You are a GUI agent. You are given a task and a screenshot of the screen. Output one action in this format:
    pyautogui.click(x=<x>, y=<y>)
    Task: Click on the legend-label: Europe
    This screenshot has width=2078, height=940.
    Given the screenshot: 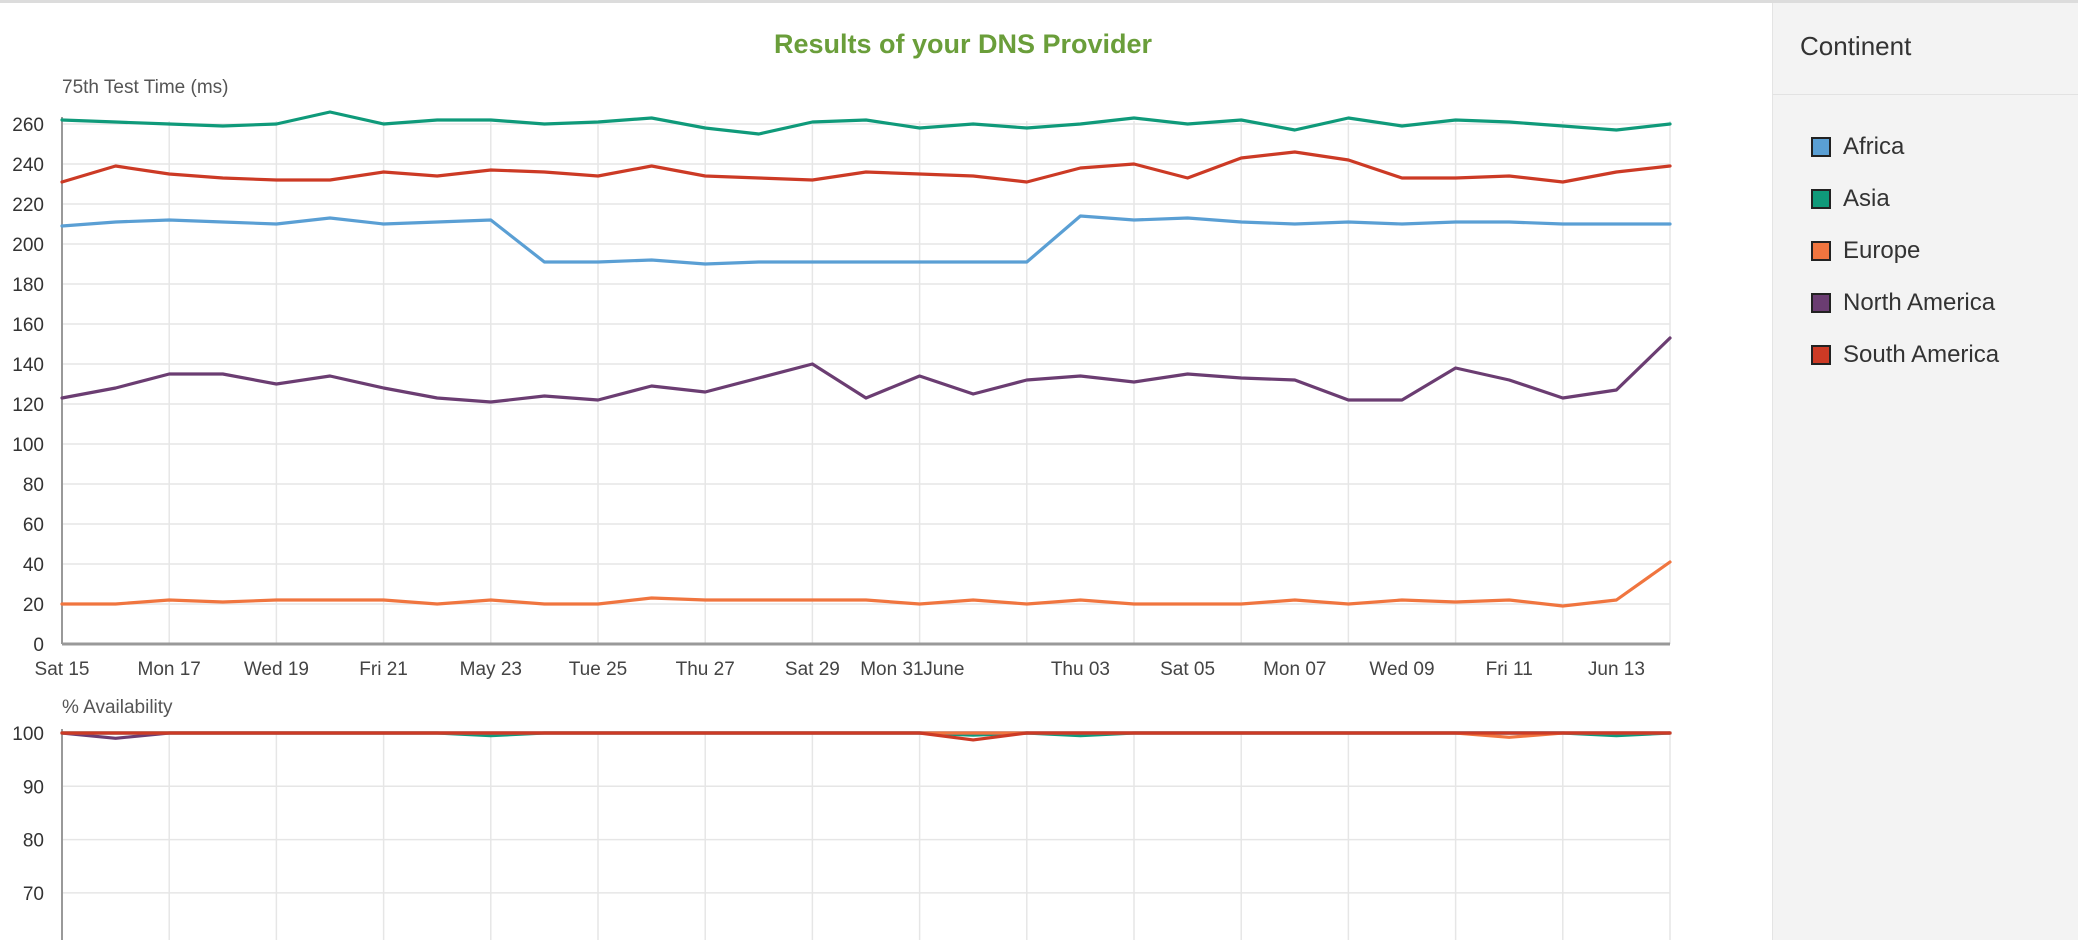 What is the action you would take?
    pyautogui.click(x=1882, y=250)
    